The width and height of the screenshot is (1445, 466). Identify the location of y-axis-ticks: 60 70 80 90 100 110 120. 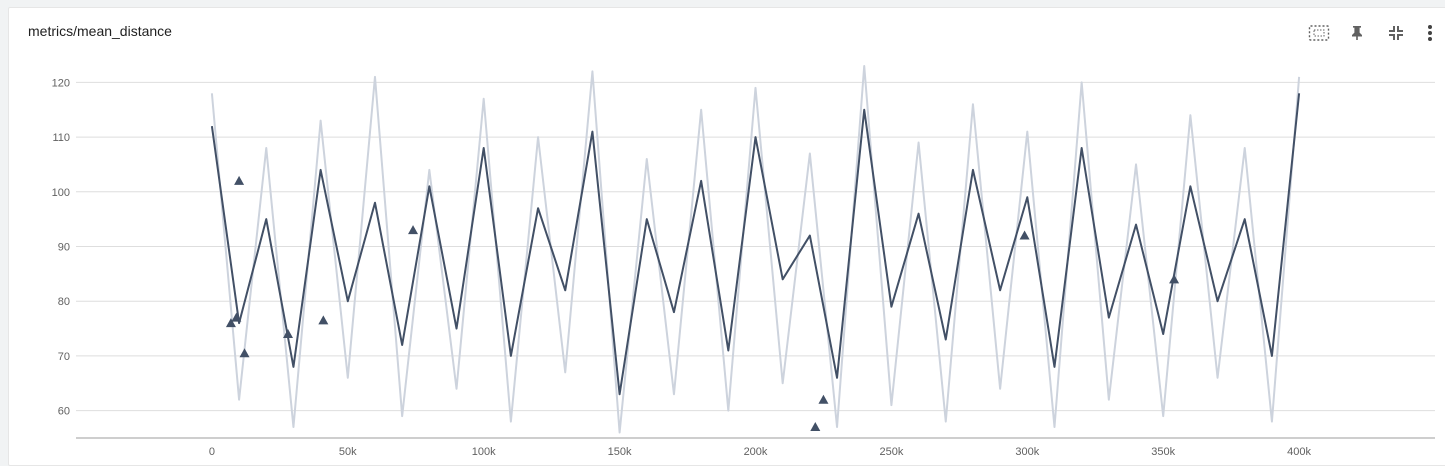
(61, 247).